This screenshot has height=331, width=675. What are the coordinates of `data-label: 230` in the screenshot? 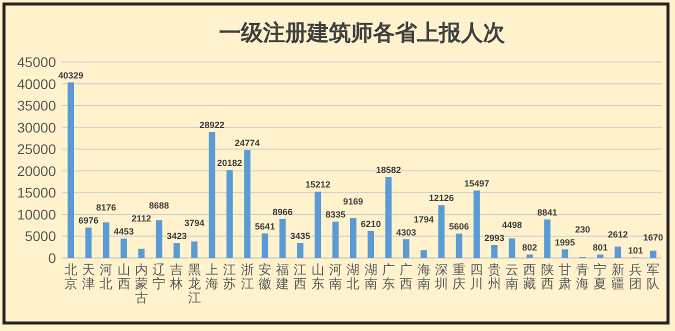 It's located at (582, 229).